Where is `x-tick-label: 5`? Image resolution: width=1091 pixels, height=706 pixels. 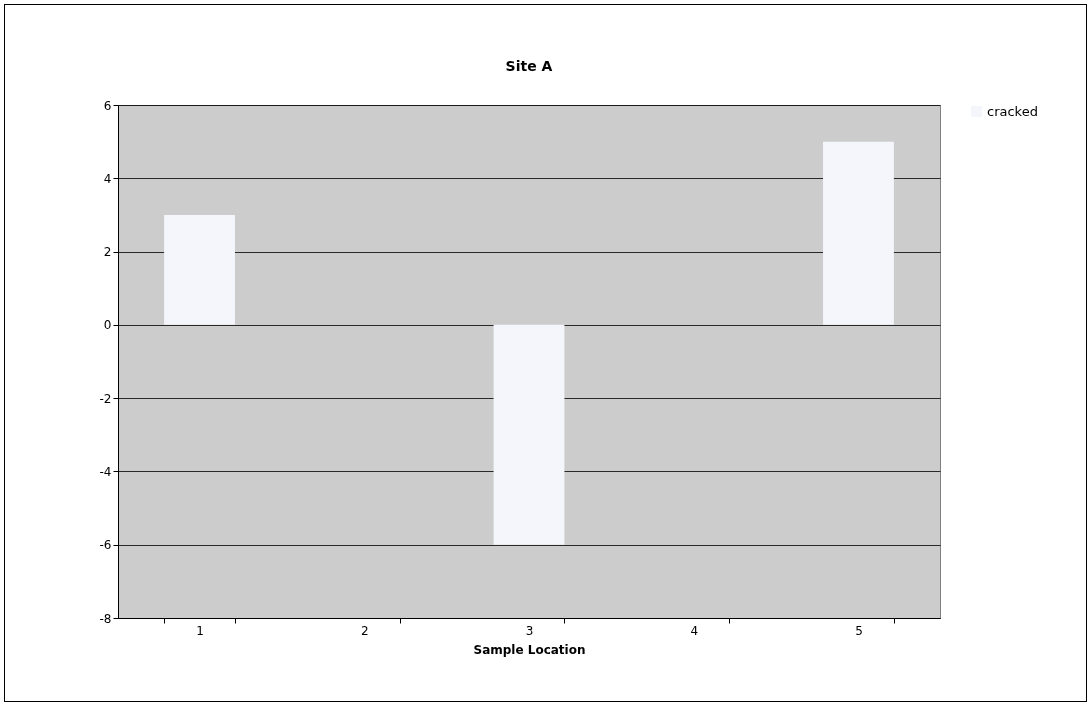 x-tick-label: 5 is located at coordinates (859, 630).